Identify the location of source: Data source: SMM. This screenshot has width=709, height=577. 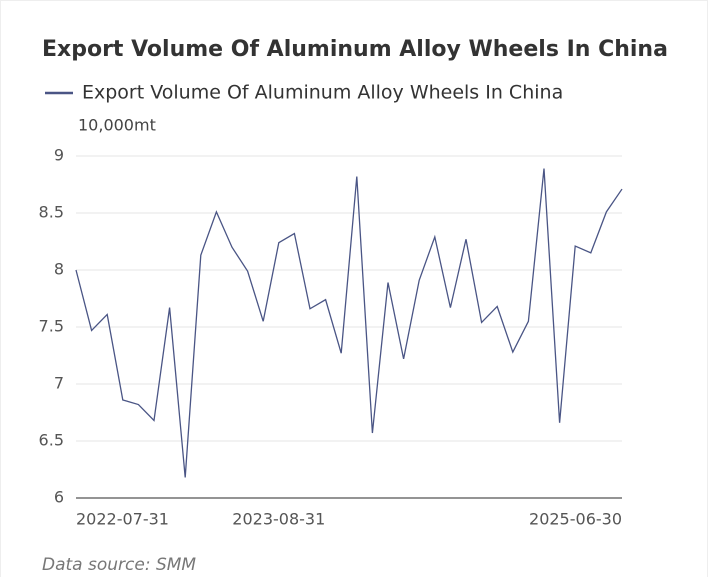
(119, 565).